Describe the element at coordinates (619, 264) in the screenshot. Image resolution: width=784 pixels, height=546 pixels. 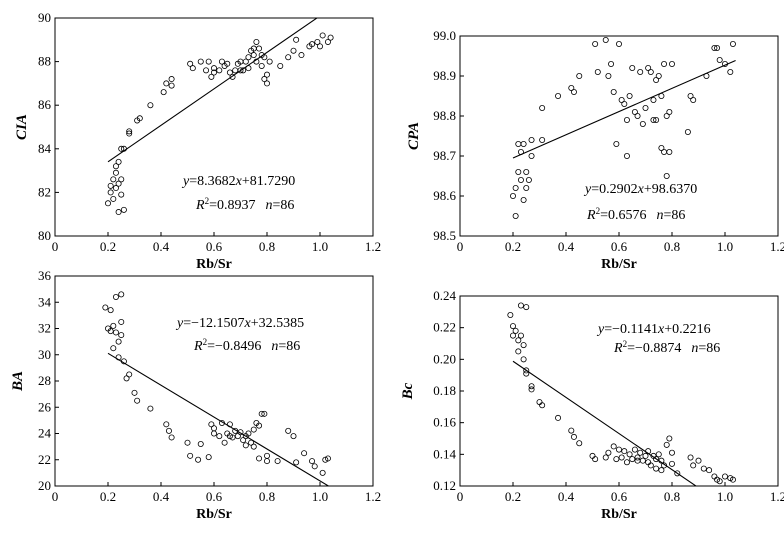
I see `x-axis-label: Rb/Sr` at that location.